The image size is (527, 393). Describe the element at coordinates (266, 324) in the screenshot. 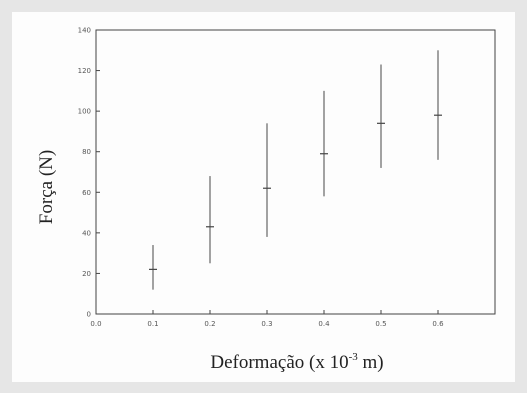

I see `x-tick-label: 0.3` at that location.